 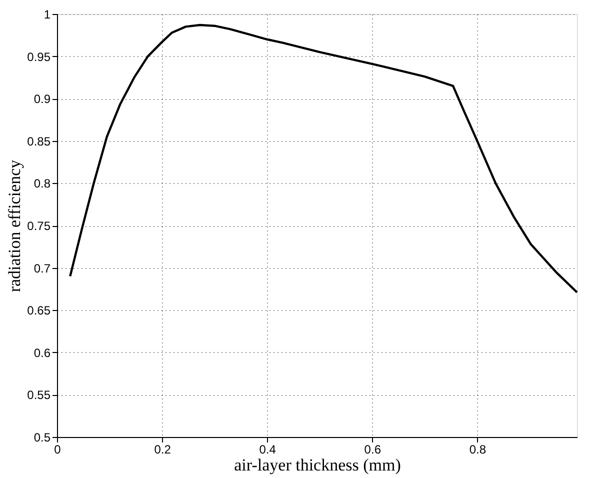 What do you see at coordinates (58, 449) in the screenshot?
I see `x-tick-label: 0` at bounding box center [58, 449].